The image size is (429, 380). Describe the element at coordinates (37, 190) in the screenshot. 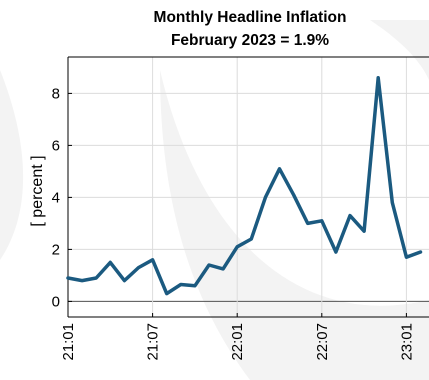

I see `y-axis-label: [ percent ]` at that location.